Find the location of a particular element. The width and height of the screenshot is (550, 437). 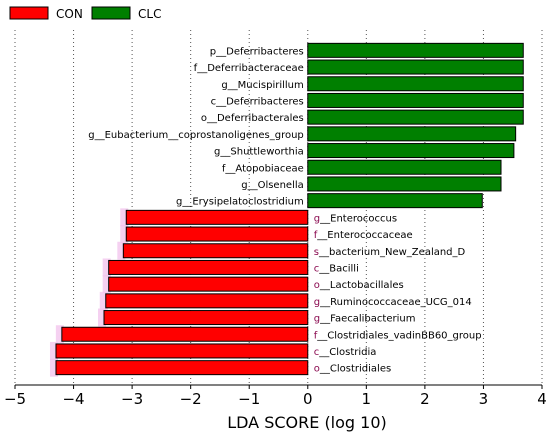

bar-label: o__Deferribacterales is located at coordinates (252, 118).